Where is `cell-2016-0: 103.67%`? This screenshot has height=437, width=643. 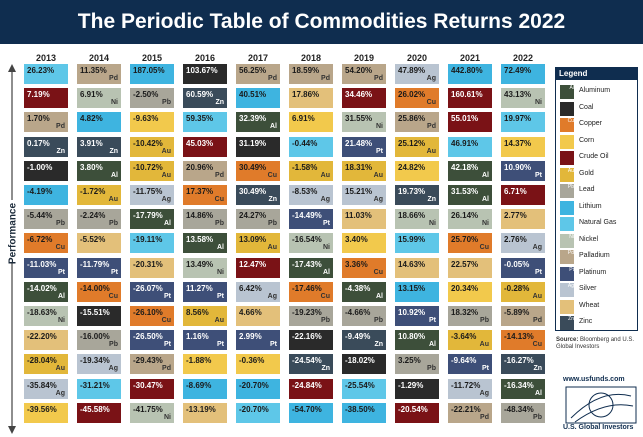
cell-2016-0: 103.67% is located at coordinates (205, 74).